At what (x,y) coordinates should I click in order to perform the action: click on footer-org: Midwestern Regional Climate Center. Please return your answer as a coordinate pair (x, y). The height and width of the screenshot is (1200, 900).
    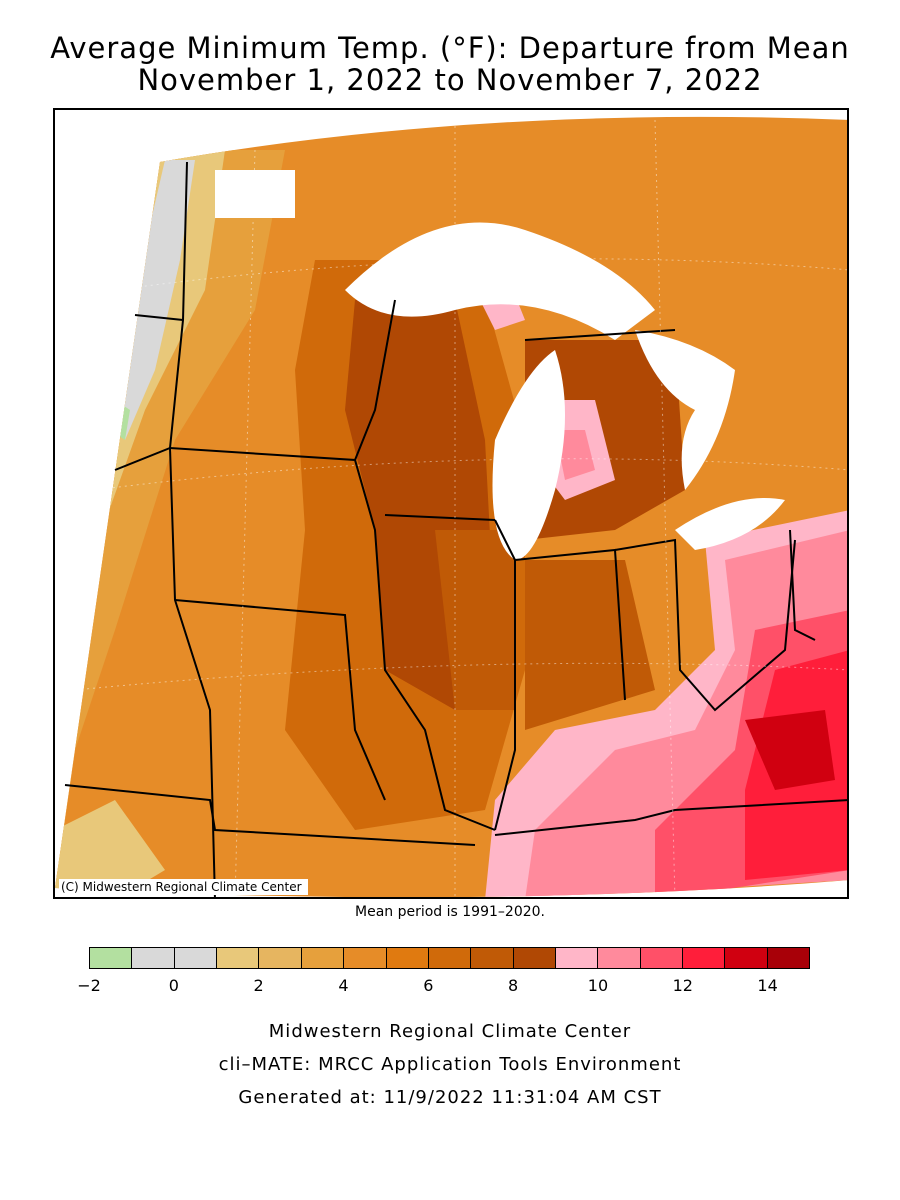
    Looking at the image, I should click on (450, 1031).